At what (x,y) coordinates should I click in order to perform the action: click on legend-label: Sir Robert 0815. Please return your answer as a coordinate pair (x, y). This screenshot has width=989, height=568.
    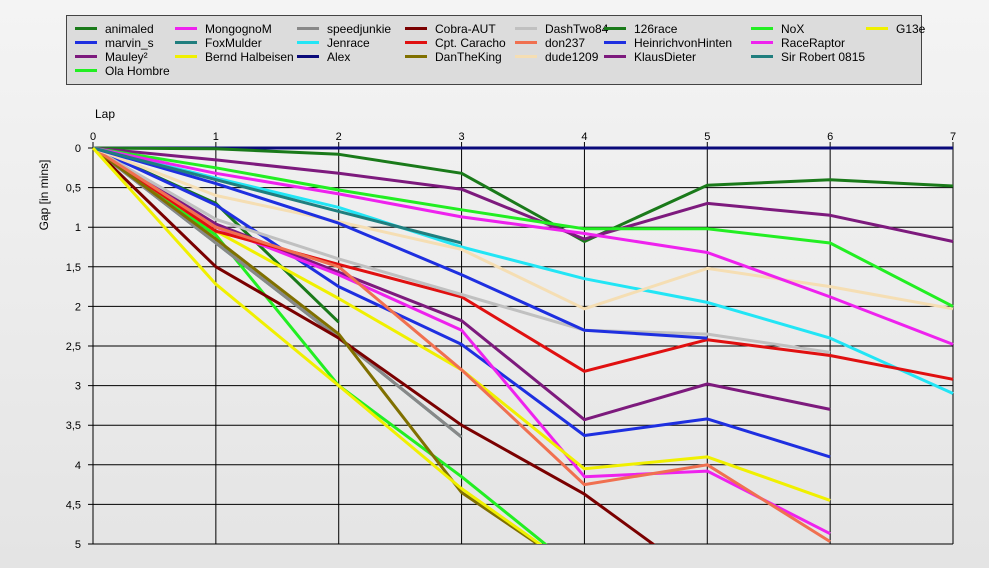
    Looking at the image, I should click on (823, 57).